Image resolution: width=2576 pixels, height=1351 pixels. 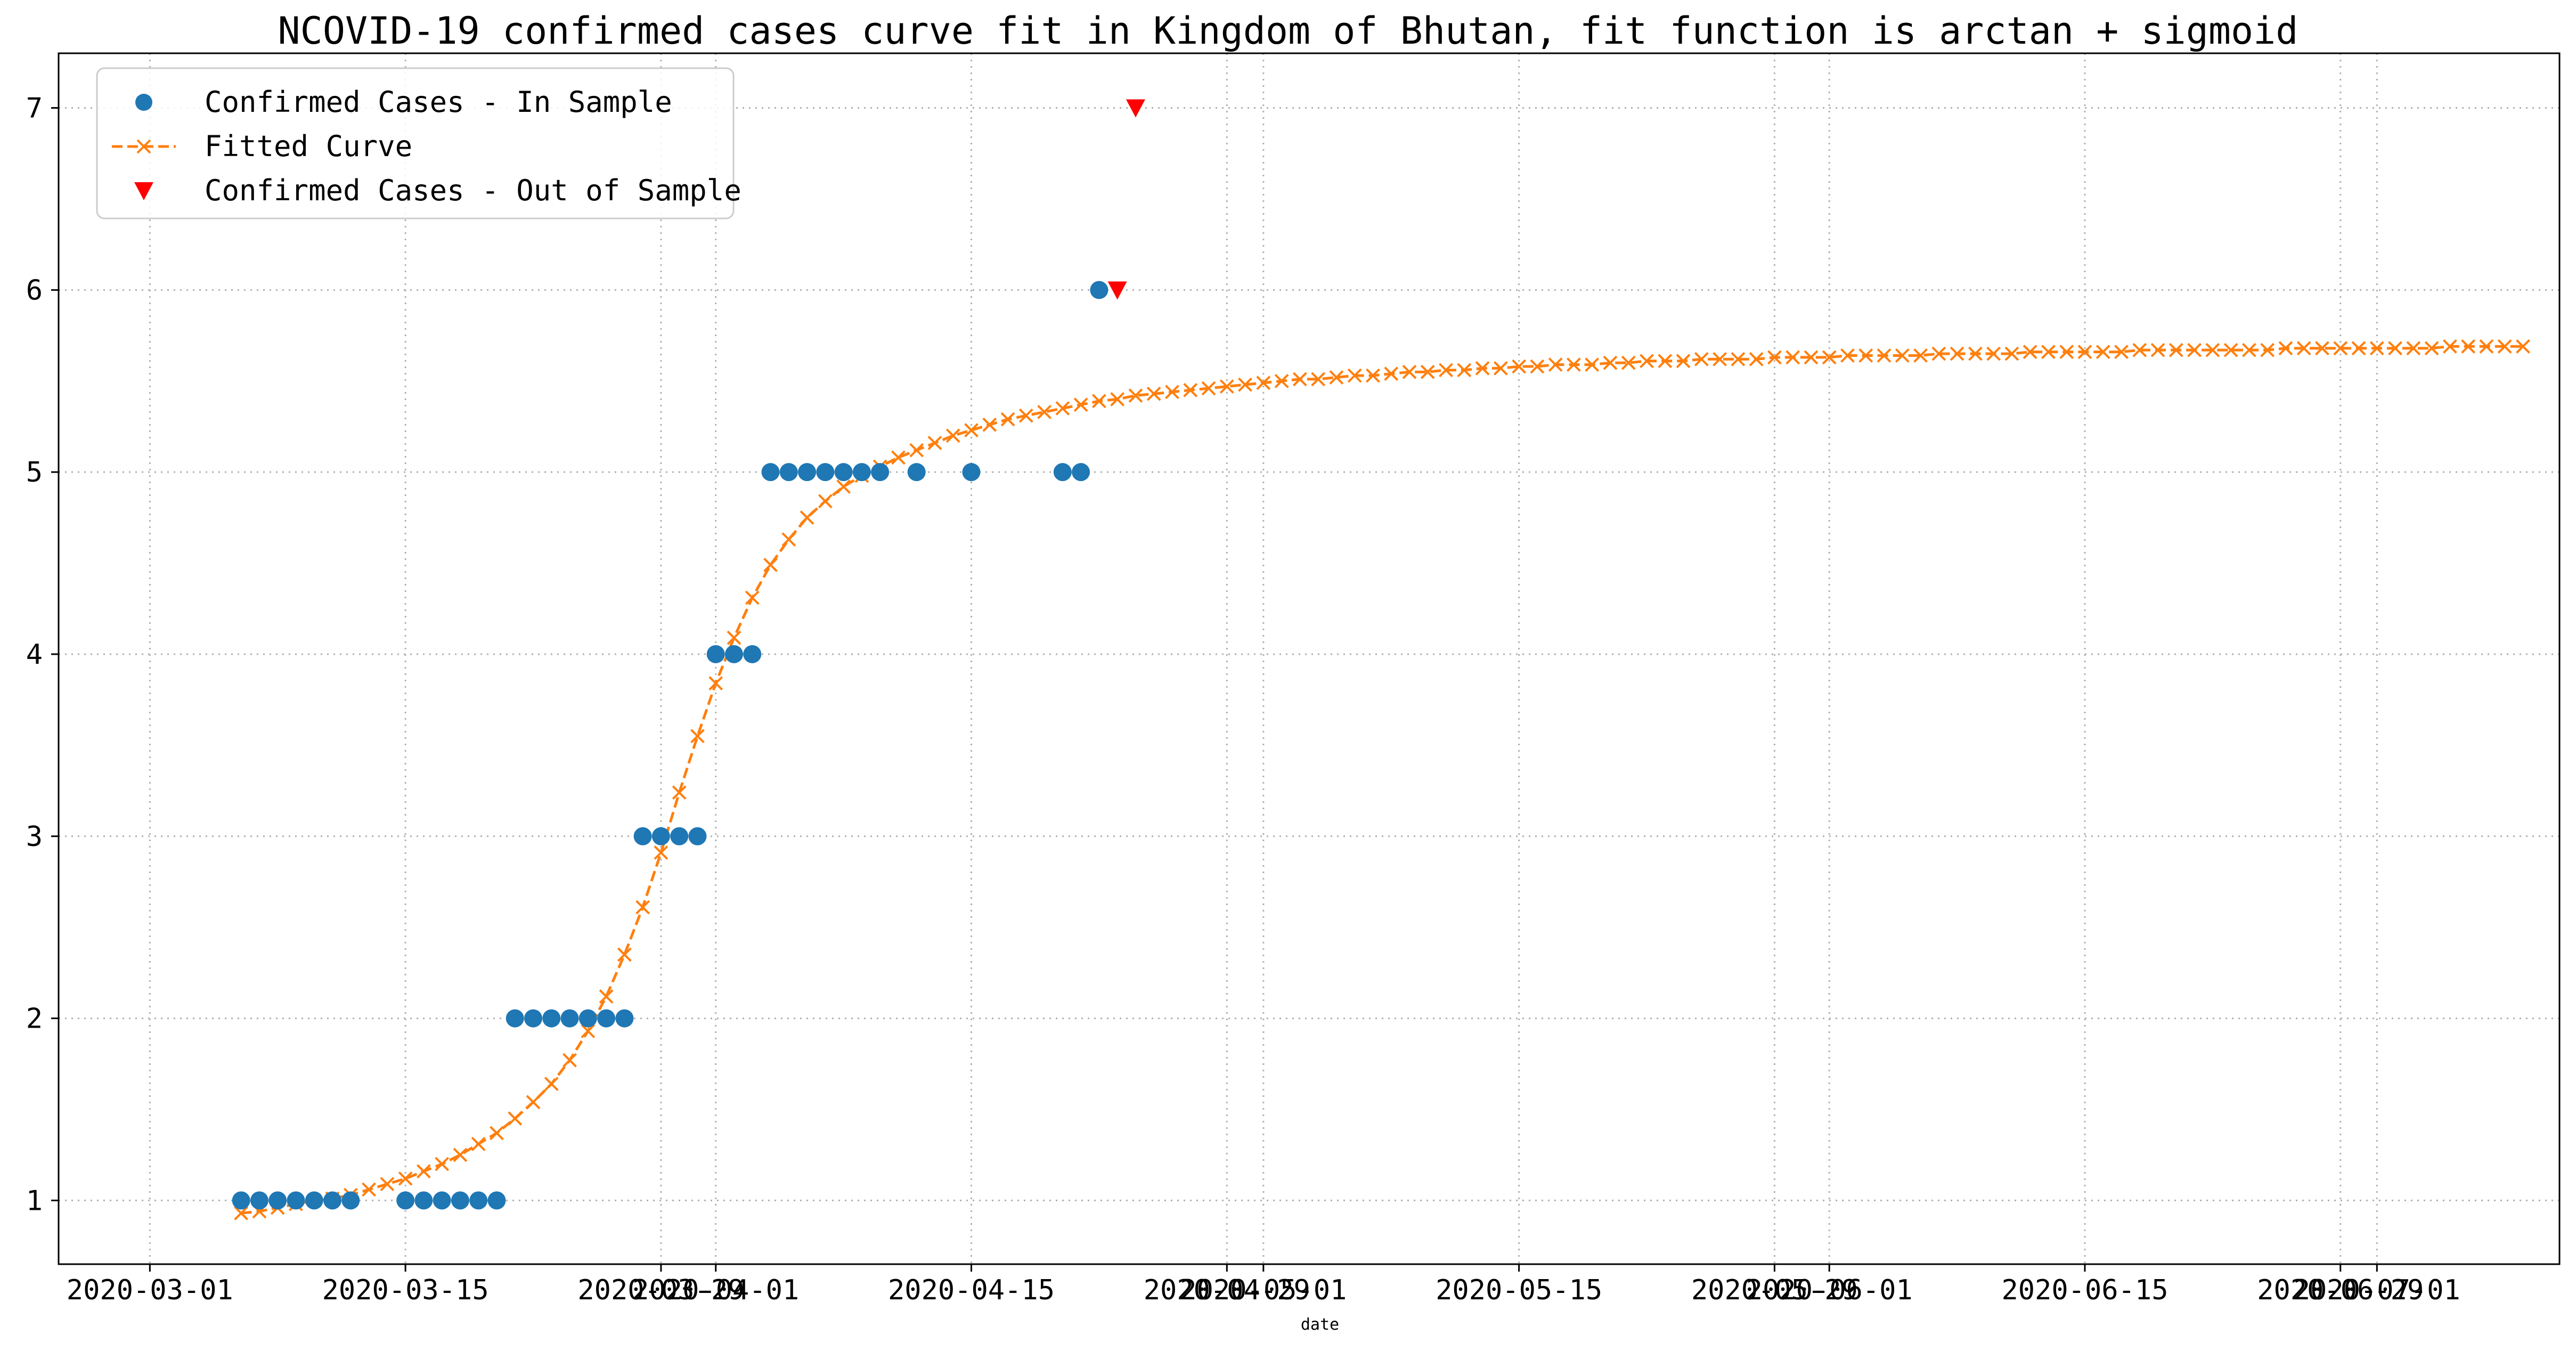 What do you see at coordinates (144, 146) in the screenshot?
I see `legend-swatch-fitted-curve` at bounding box center [144, 146].